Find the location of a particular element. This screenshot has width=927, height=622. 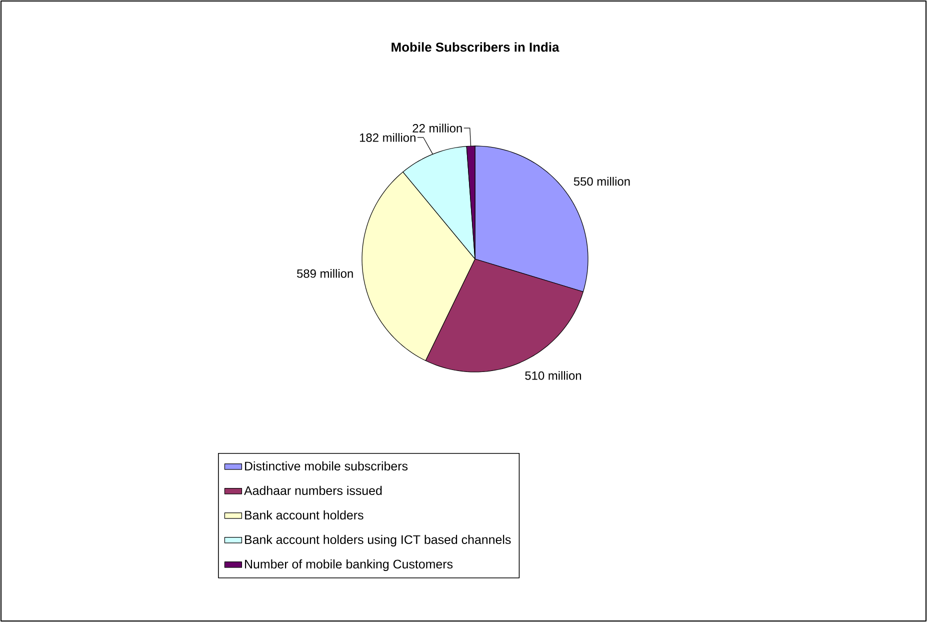

data-label: 182 million is located at coordinates (388, 137).